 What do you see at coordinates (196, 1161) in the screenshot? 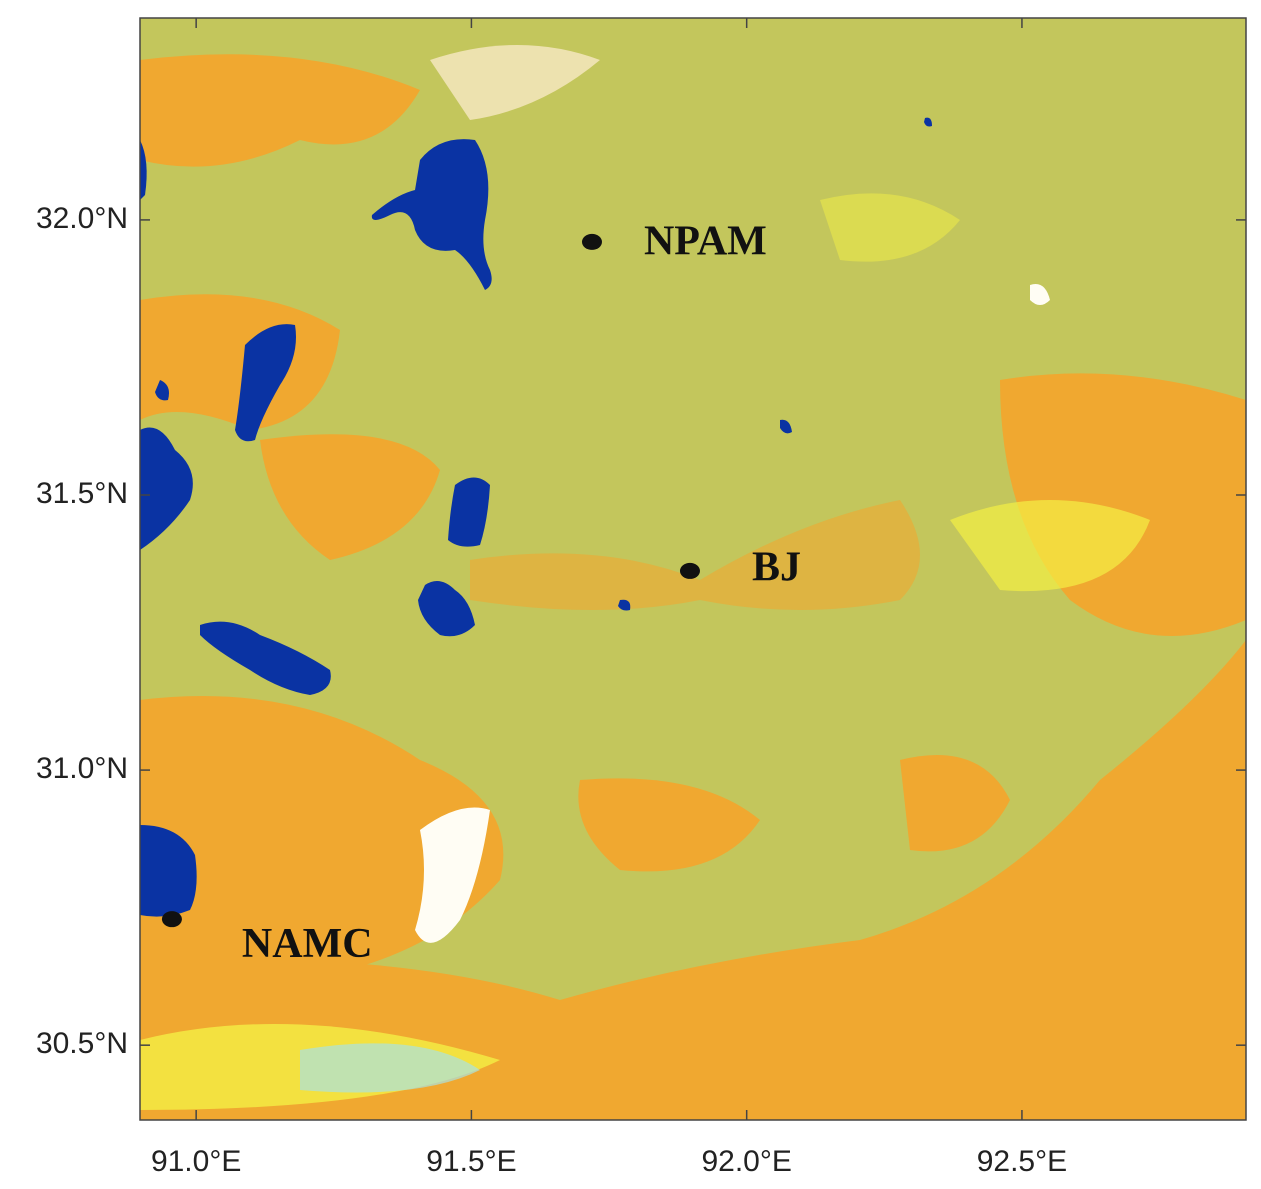
I see `x-tick-label: 91.0°E` at bounding box center [196, 1161].